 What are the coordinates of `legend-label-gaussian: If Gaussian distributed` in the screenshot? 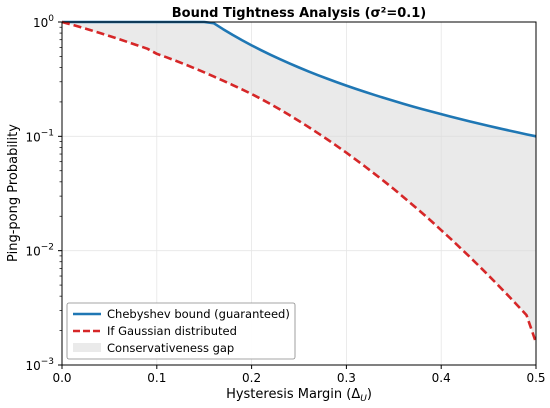 It's located at (172, 331).